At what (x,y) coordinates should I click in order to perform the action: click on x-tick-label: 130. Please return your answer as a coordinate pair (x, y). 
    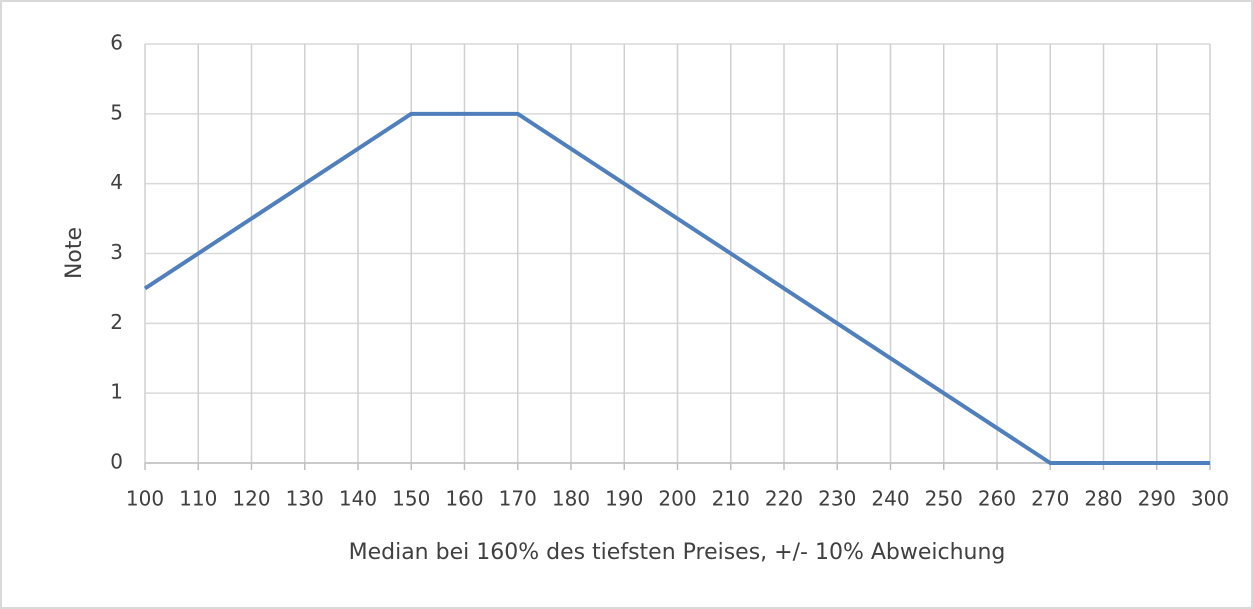
    Looking at the image, I should click on (305, 499).